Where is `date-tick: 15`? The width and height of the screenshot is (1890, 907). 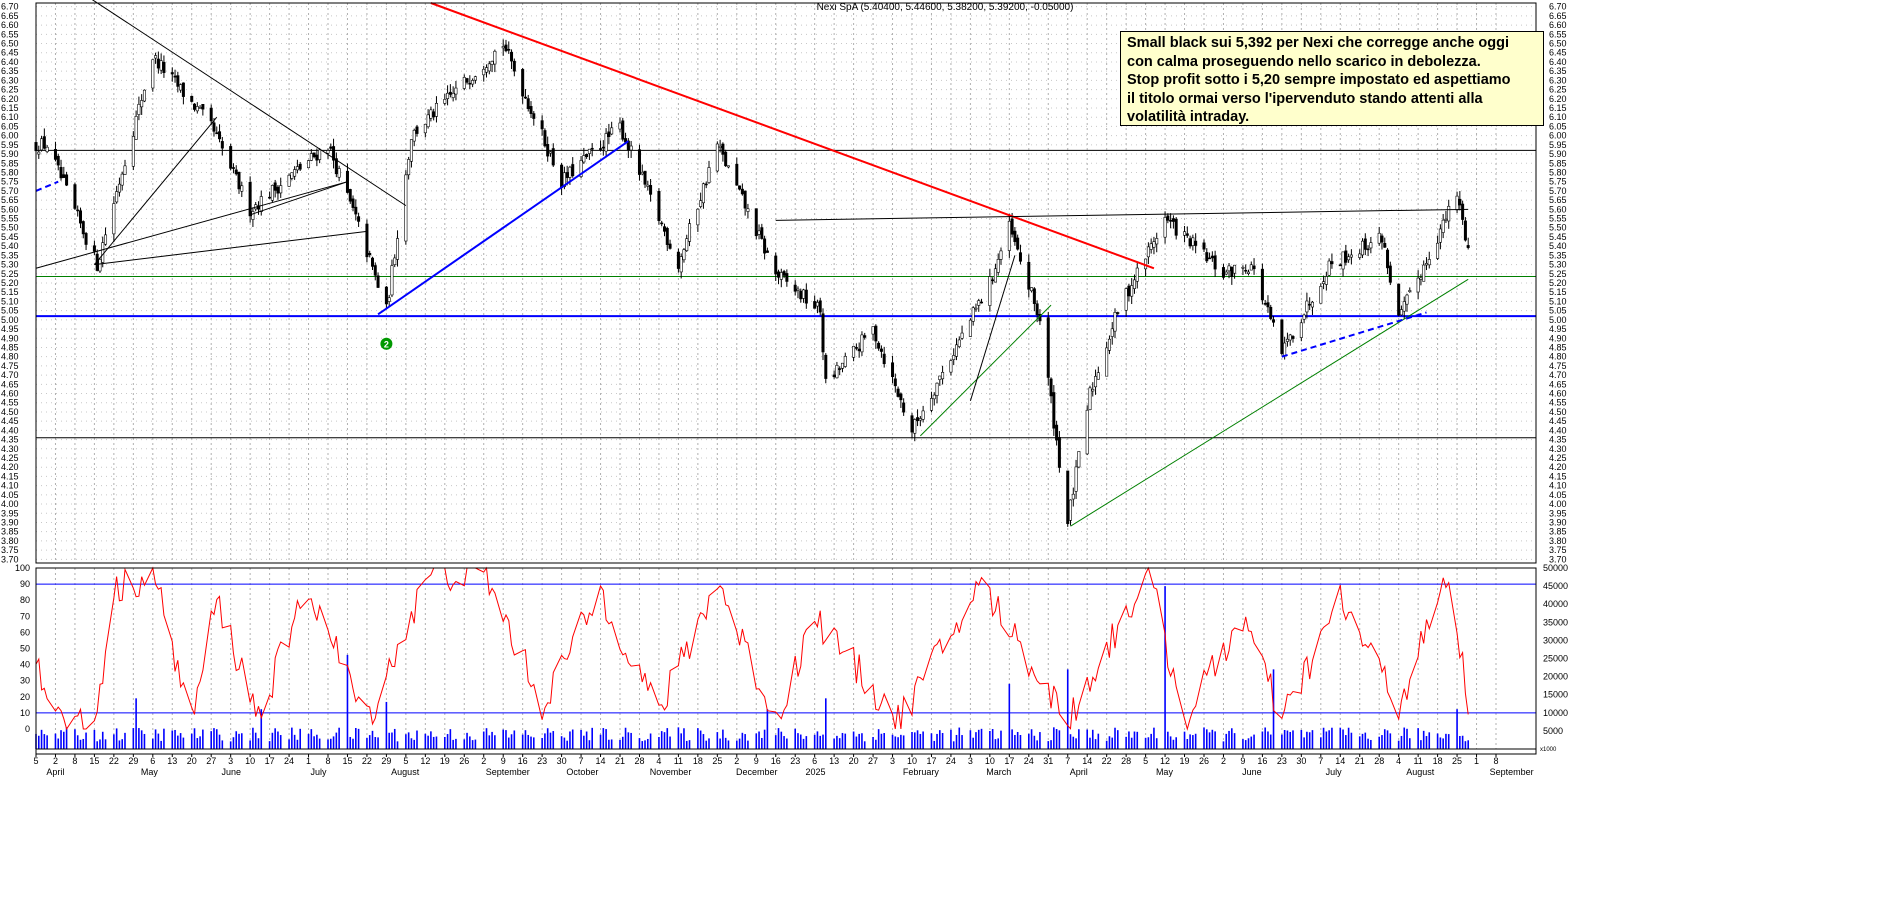
date-tick: 15 is located at coordinates (347, 761).